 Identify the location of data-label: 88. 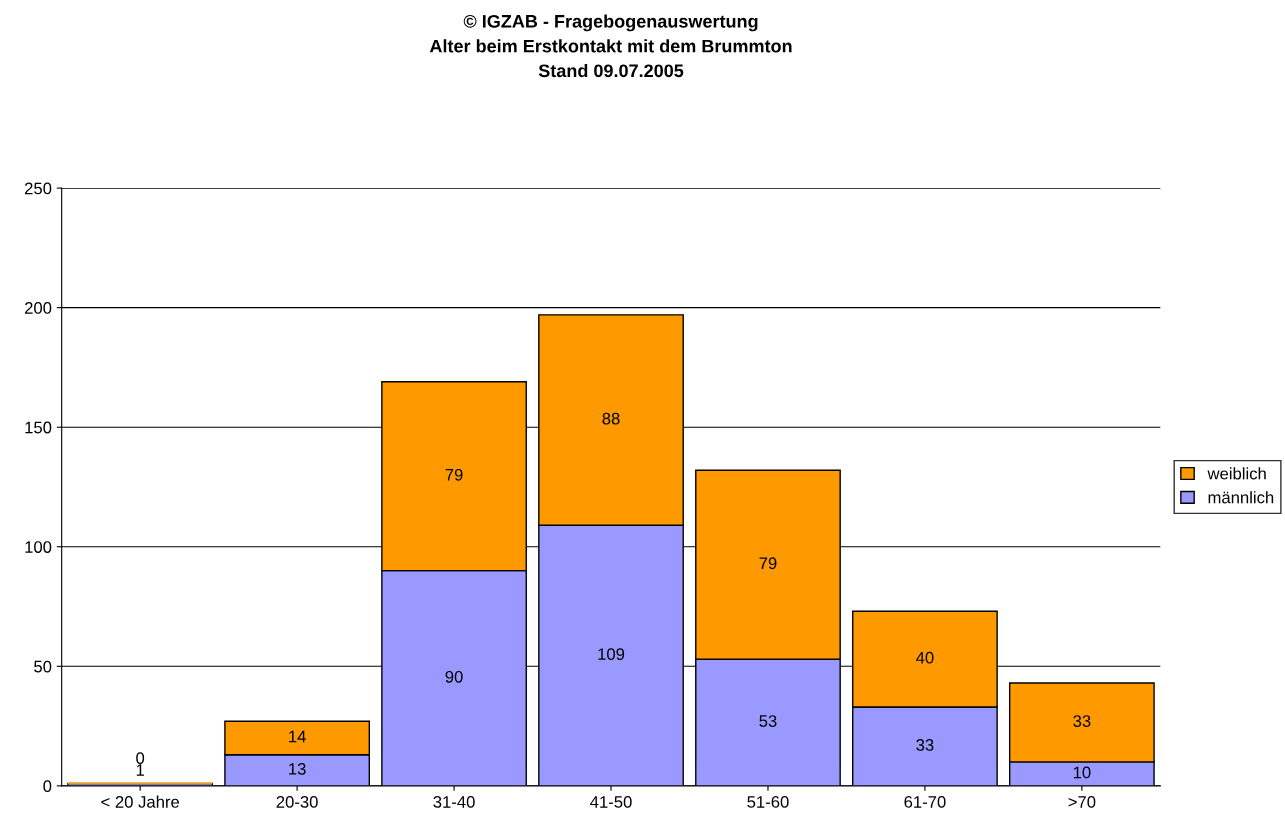
(611, 418).